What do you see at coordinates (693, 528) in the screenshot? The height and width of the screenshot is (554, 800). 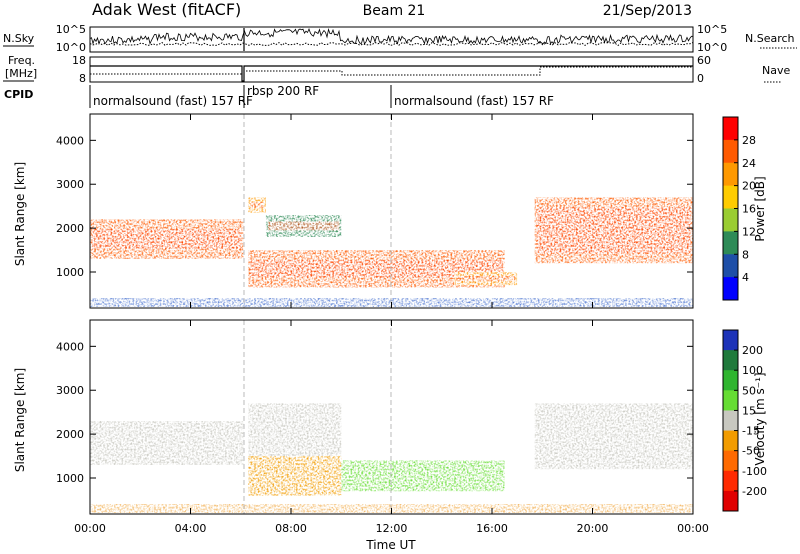 I see `time-tick-label-6: 00:00` at bounding box center [693, 528].